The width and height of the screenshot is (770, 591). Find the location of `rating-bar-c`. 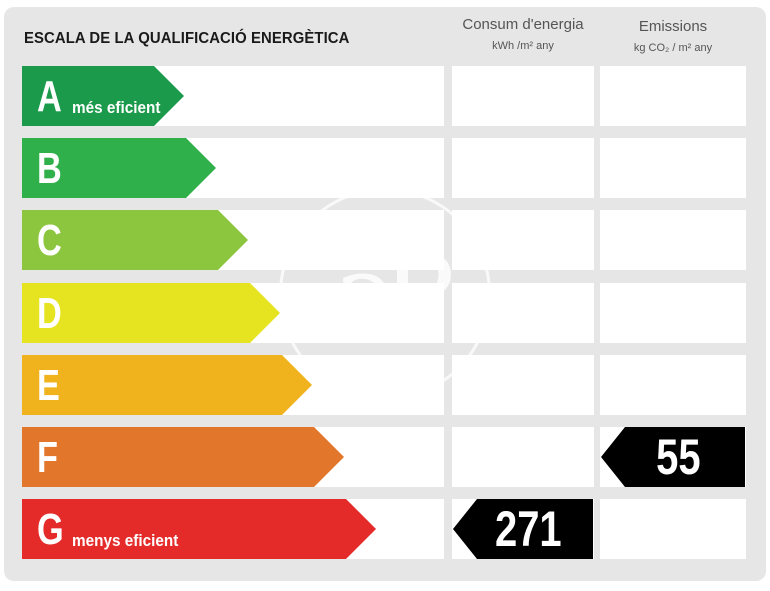

rating-bar-c is located at coordinates (135, 240).